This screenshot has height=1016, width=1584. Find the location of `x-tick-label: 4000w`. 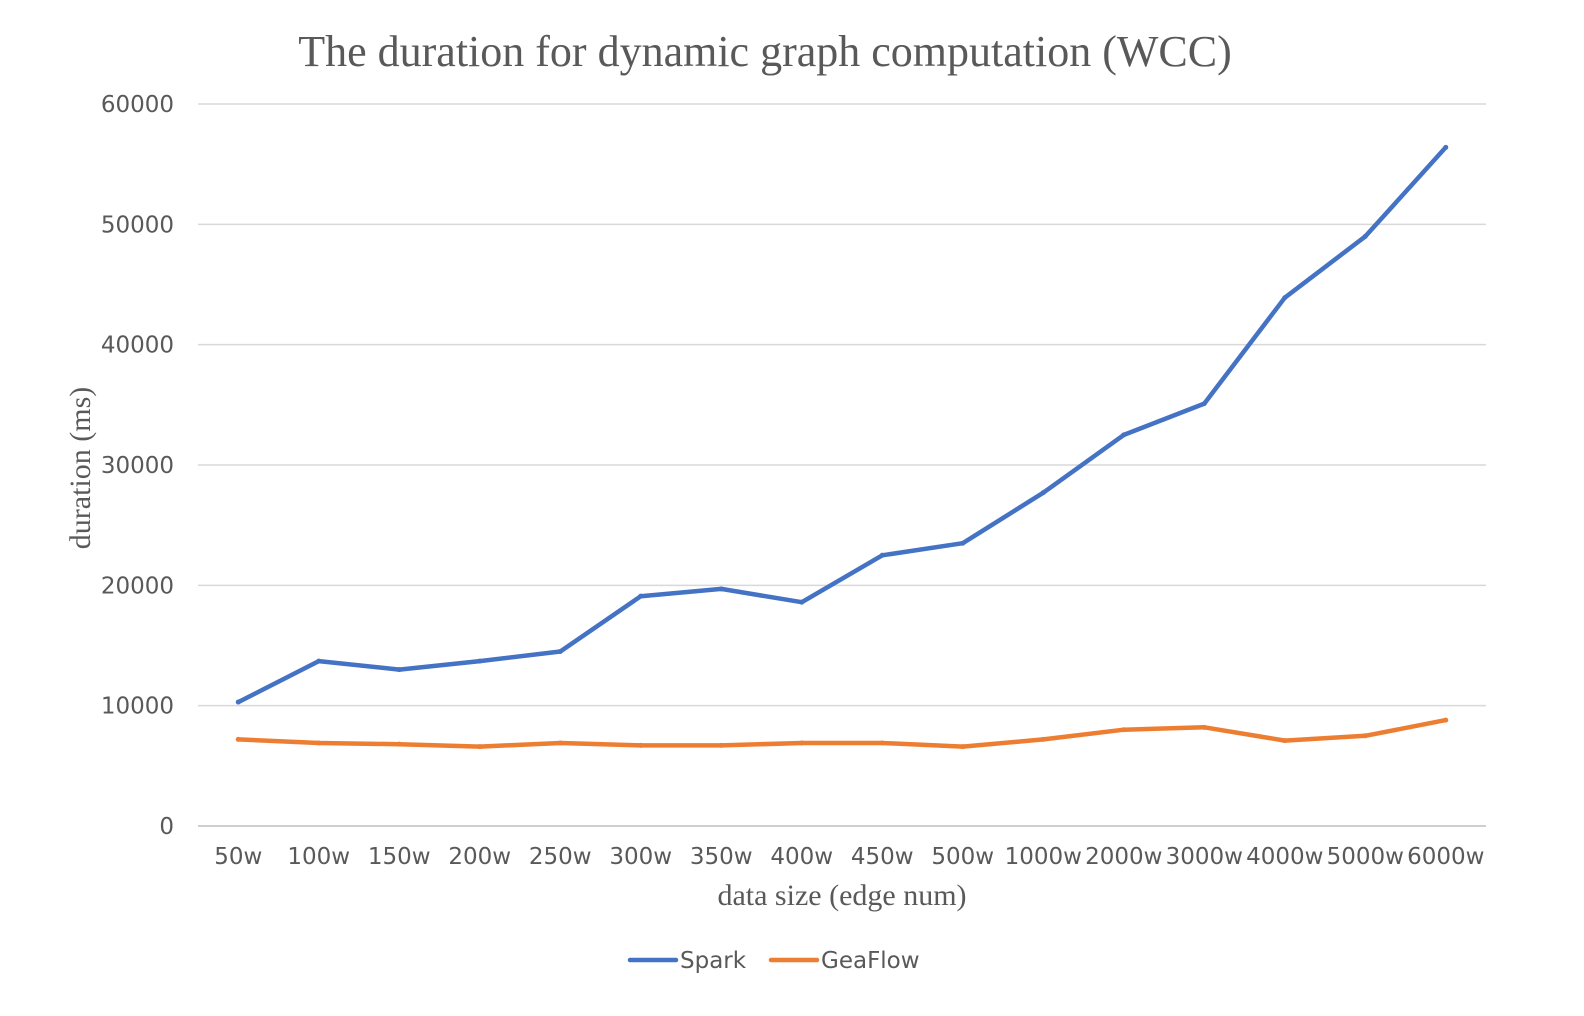

x-tick-label: 4000w is located at coordinates (1284, 857).